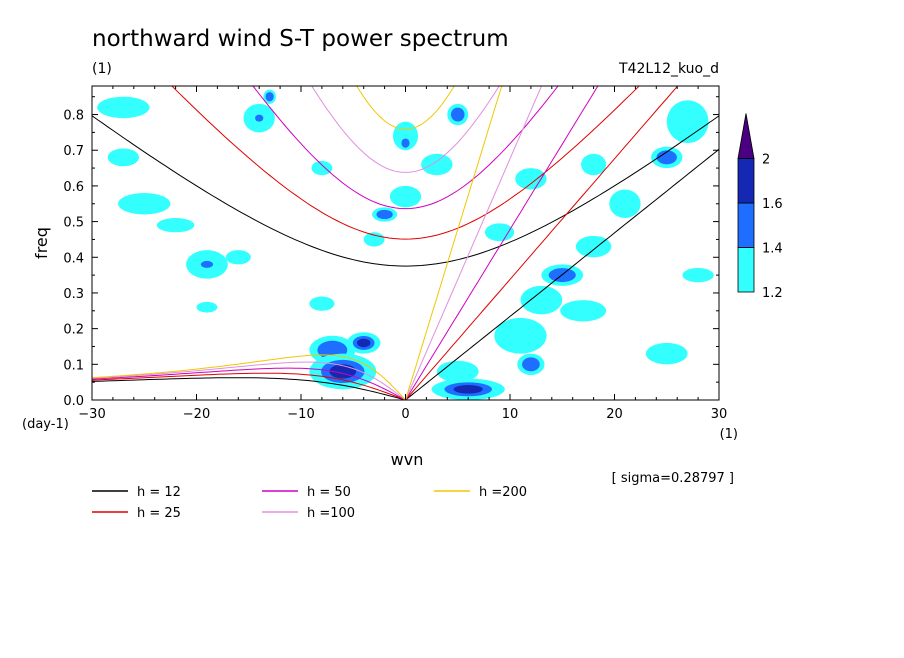 The image size is (904, 658). What do you see at coordinates (719, 414) in the screenshot?
I see `x-tick-label: 30` at bounding box center [719, 414].